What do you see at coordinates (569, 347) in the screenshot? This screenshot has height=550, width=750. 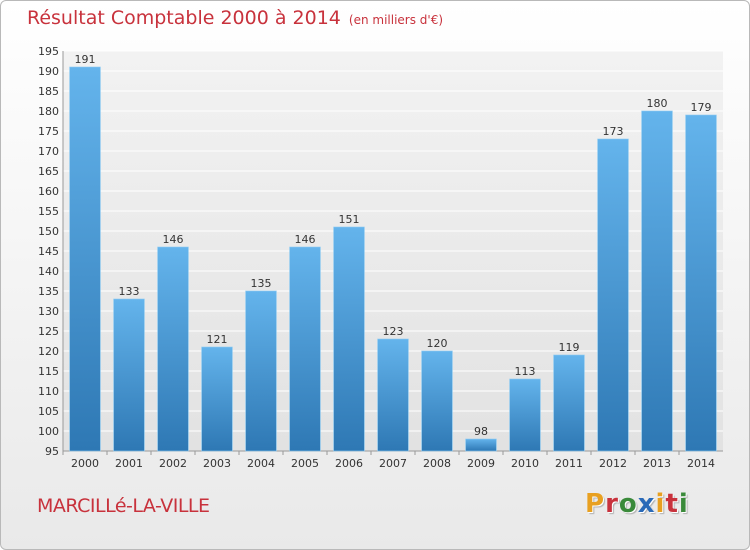 I see `data-label: 119` at bounding box center [569, 347].